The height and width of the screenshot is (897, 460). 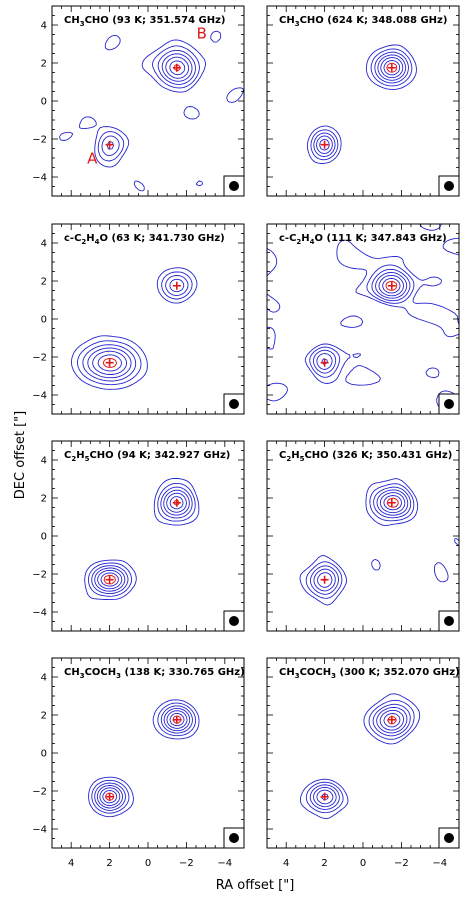 I want to click on panel-title: CH3CHO (624 K; 348.088 GHz), so click(x=363, y=21).